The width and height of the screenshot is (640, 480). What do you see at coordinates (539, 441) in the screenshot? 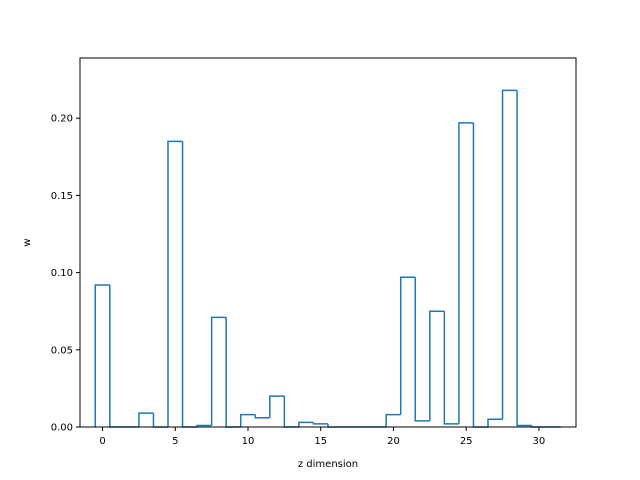
I see `x-tick-label: 30` at bounding box center [539, 441].